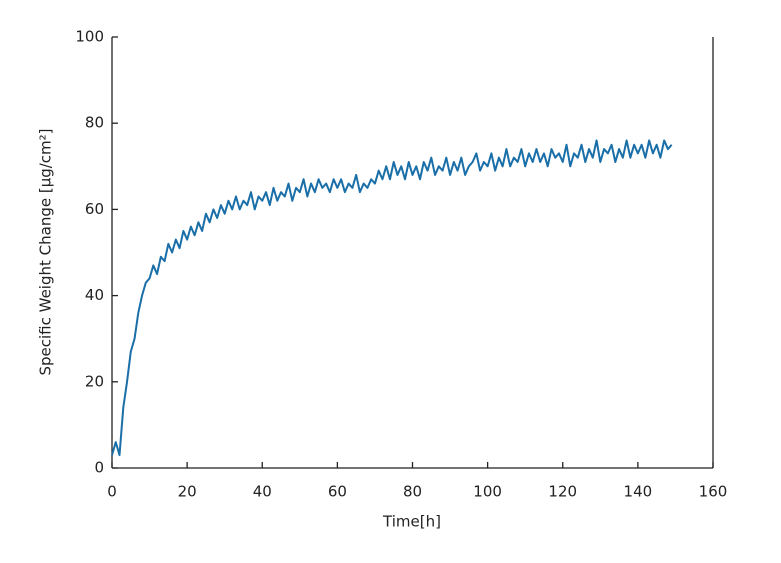 The height and width of the screenshot is (563, 781). I want to click on y-tick-label: 80, so click(94, 123).